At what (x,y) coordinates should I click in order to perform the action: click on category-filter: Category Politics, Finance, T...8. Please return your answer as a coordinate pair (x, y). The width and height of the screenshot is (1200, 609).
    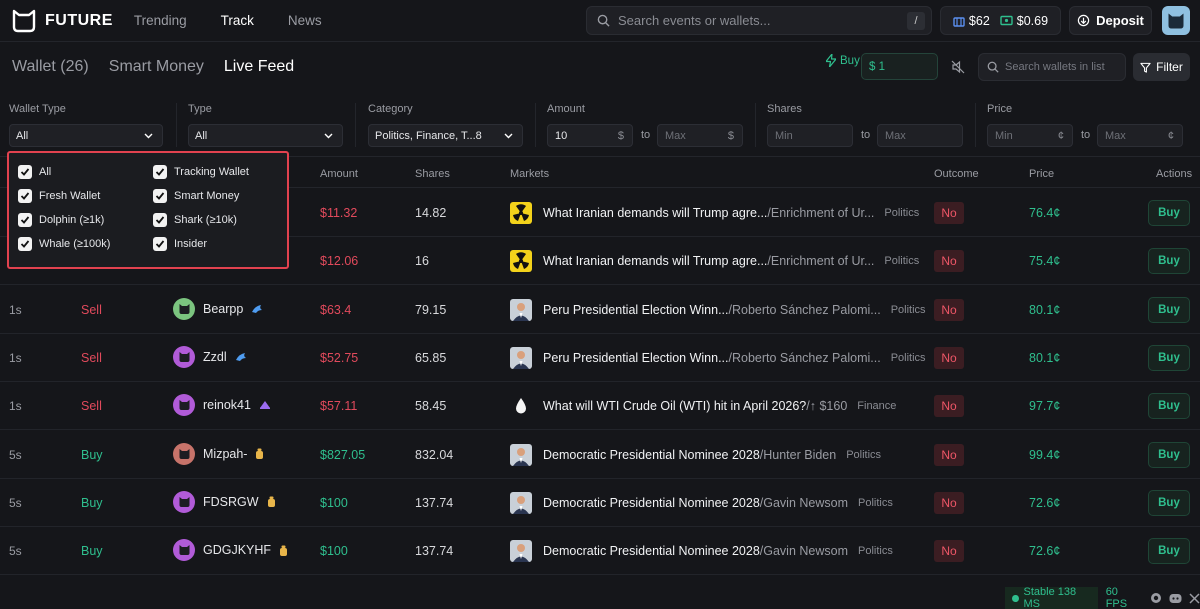
    Looking at the image, I should click on (448, 125).